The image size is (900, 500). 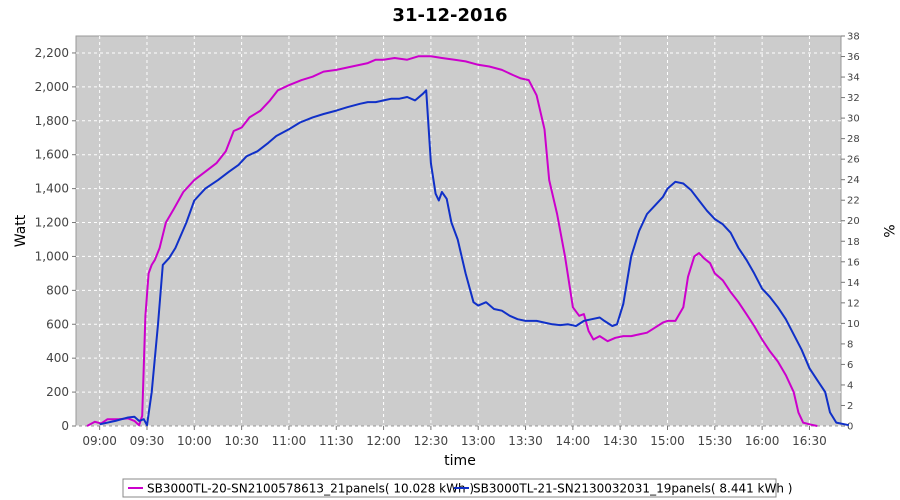 What do you see at coordinates (52, 53) in the screenshot?
I see `y-tick-label: 2,200` at bounding box center [52, 53].